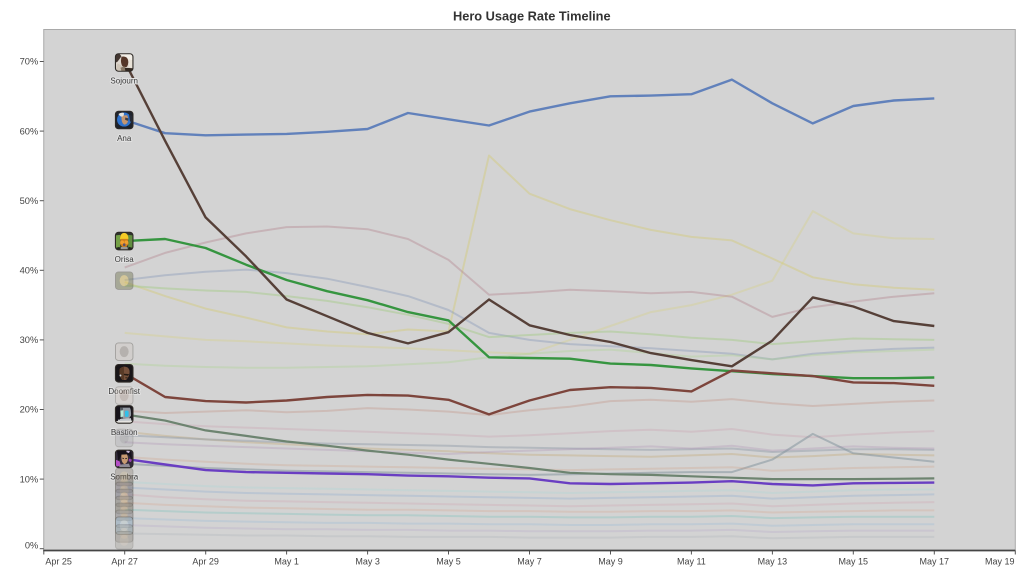  I want to click on svg-text: May 19, so click(1000, 562).